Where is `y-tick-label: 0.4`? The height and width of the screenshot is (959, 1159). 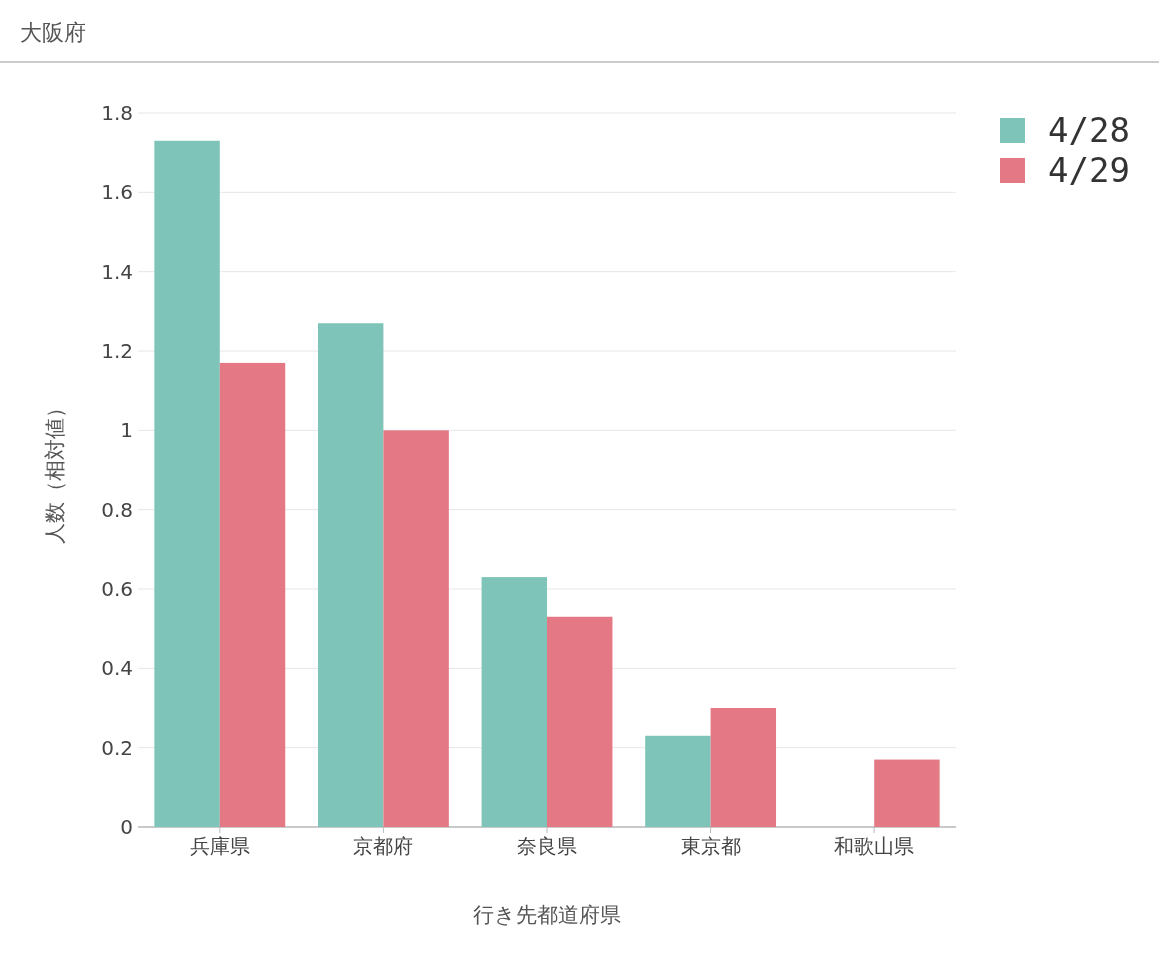
y-tick-label: 0.4 is located at coordinates (117, 668).